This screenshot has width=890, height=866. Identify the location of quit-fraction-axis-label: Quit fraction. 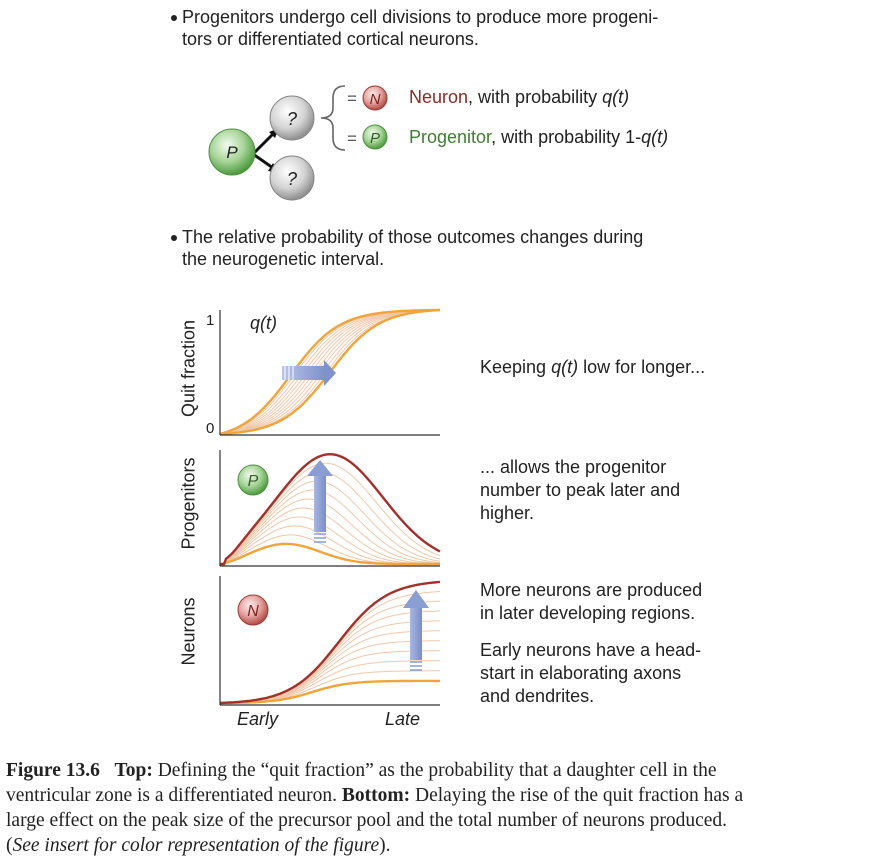
(188, 368).